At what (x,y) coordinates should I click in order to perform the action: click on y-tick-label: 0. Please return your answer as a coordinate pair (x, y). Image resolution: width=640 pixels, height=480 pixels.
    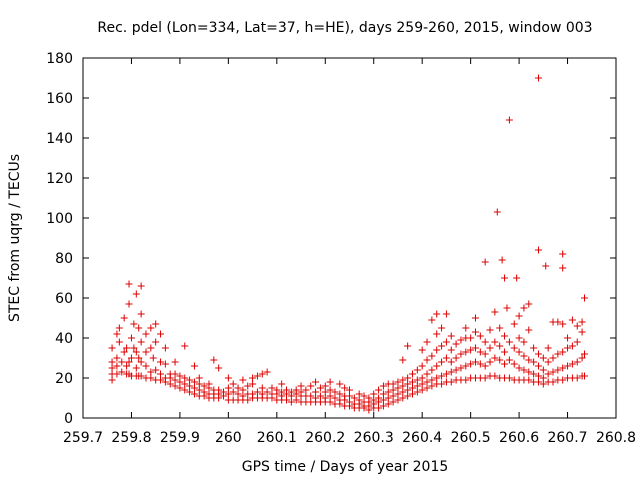
    Looking at the image, I should click on (68, 419).